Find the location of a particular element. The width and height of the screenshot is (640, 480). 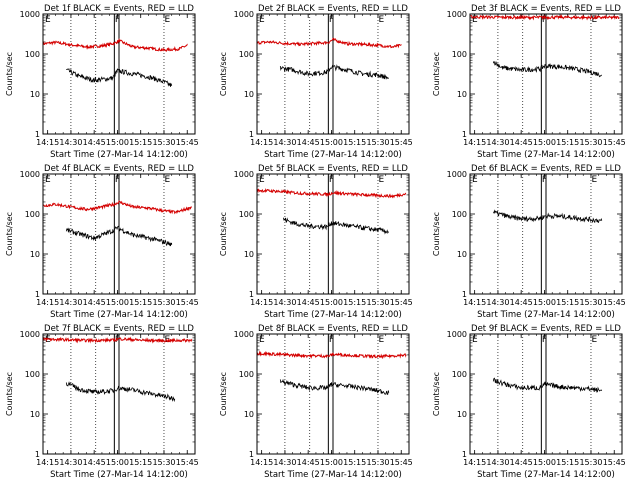

panel-title: Det 5f BLACK = Events, RED = LLD is located at coordinates (333, 169).